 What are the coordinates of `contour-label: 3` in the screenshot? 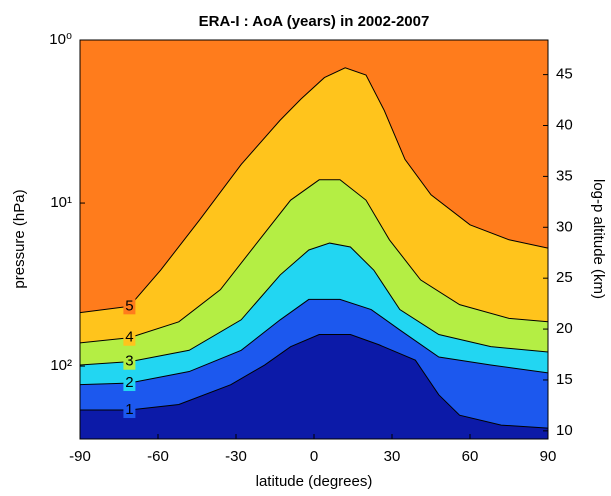 It's located at (129, 361).